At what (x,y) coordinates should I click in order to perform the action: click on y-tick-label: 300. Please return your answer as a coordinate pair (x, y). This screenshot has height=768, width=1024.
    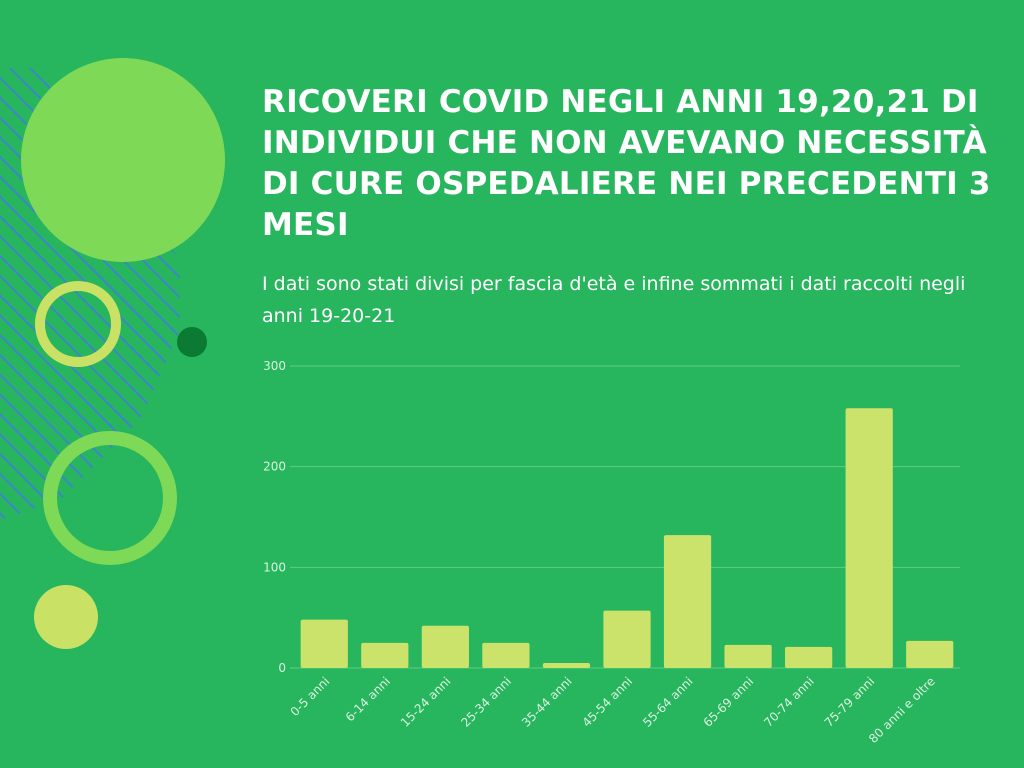
    Looking at the image, I should click on (274, 366).